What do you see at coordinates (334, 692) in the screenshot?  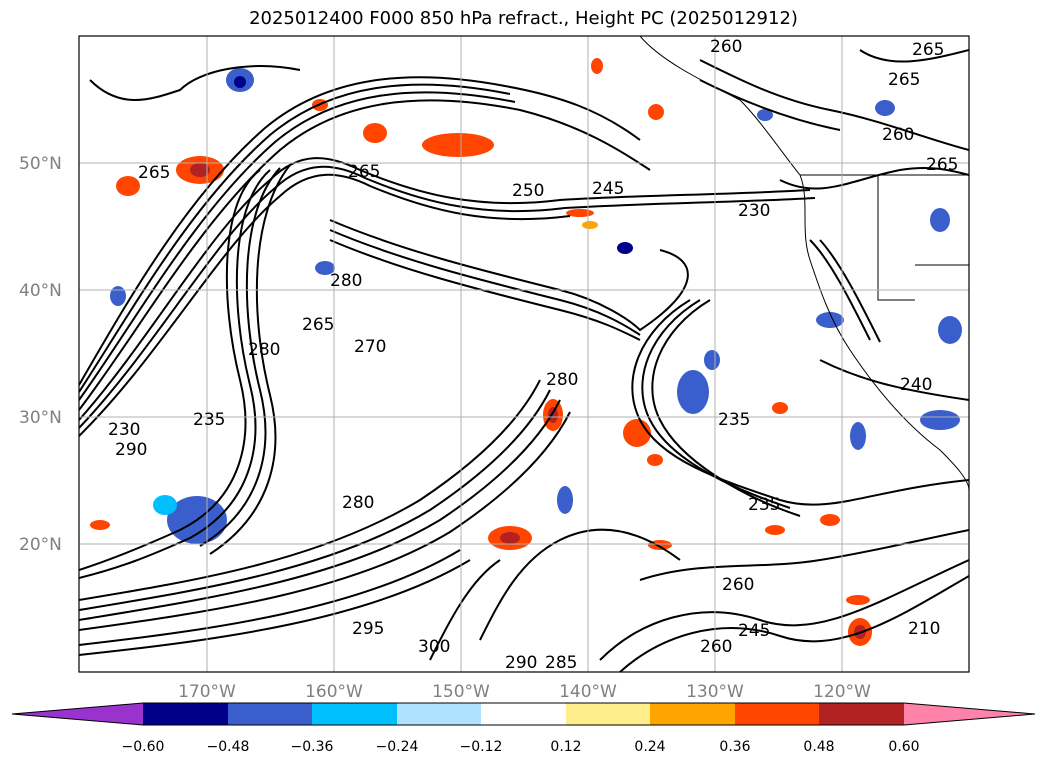 I see `lon-label: 160°W` at bounding box center [334, 692].